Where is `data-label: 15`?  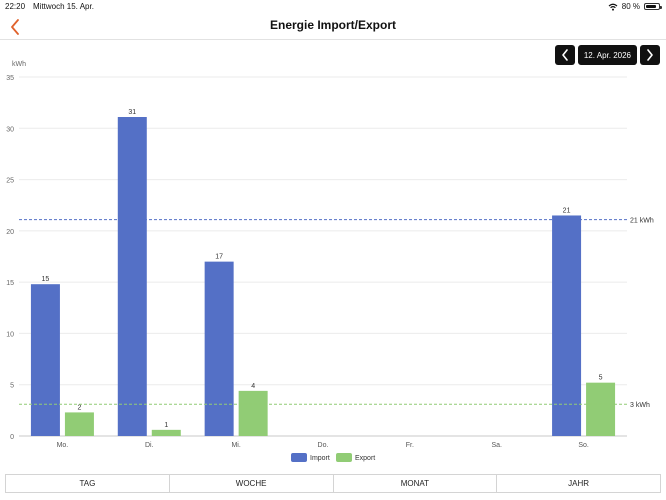
data-label: 15 is located at coordinates (46, 279).